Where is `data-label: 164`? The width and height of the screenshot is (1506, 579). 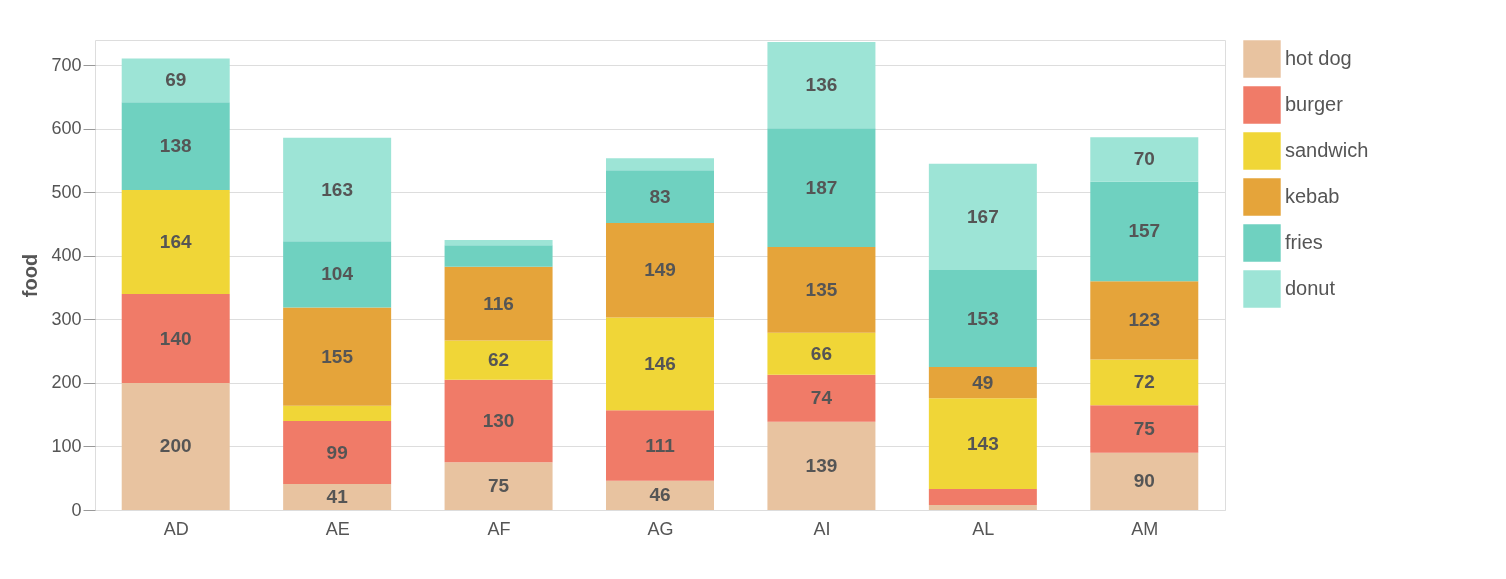 data-label: 164 is located at coordinates (175, 241).